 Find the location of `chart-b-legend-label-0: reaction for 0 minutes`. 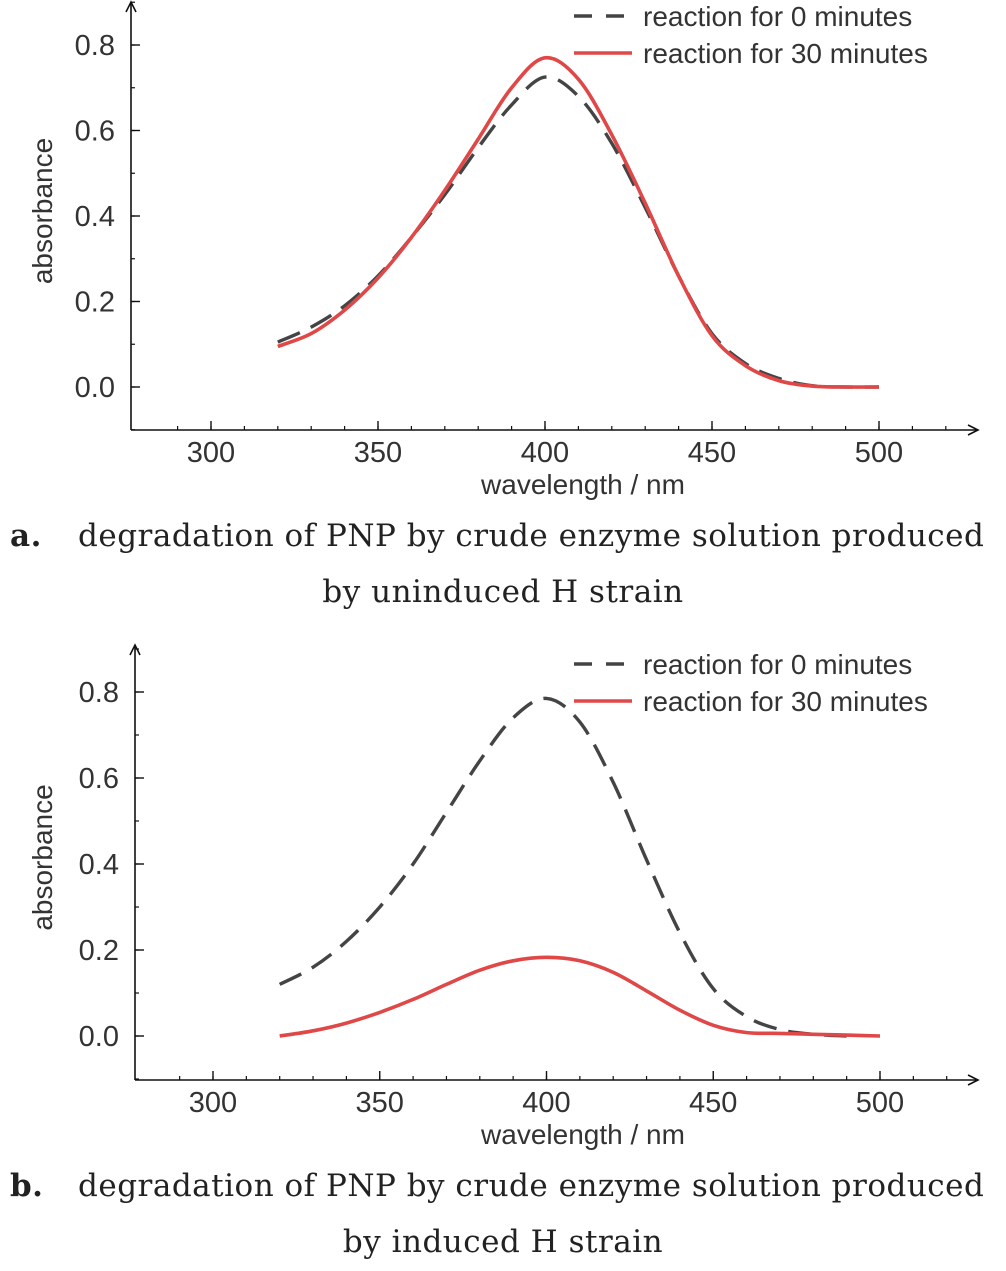

chart-b-legend-label-0: reaction for 0 minutes is located at coordinates (777, 664).